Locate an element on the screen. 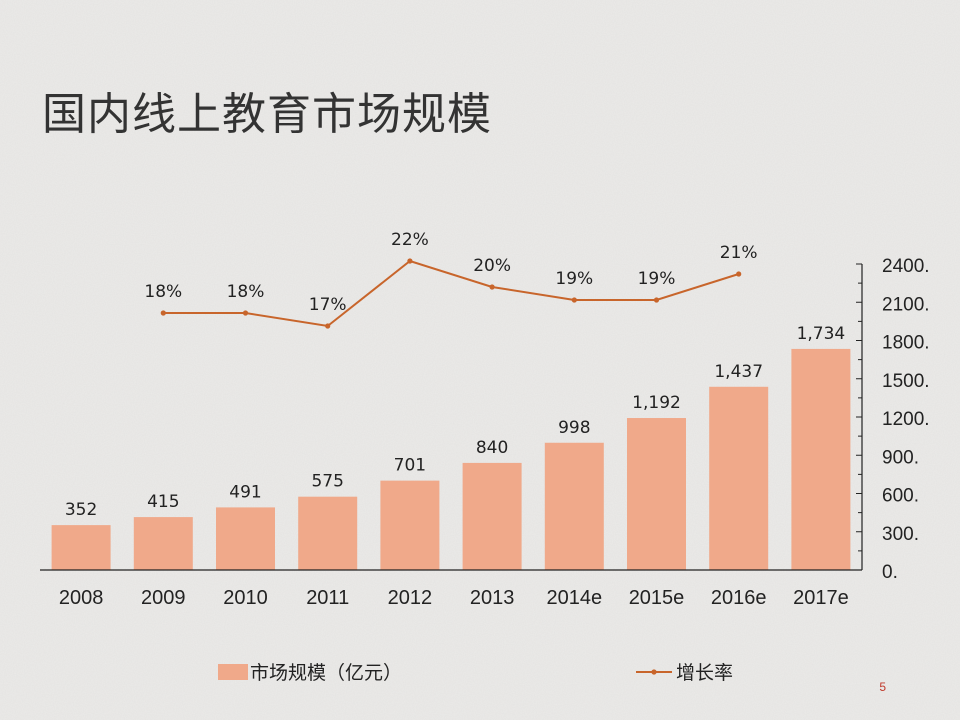  y-tick-label: 2100. is located at coordinates (906, 304).